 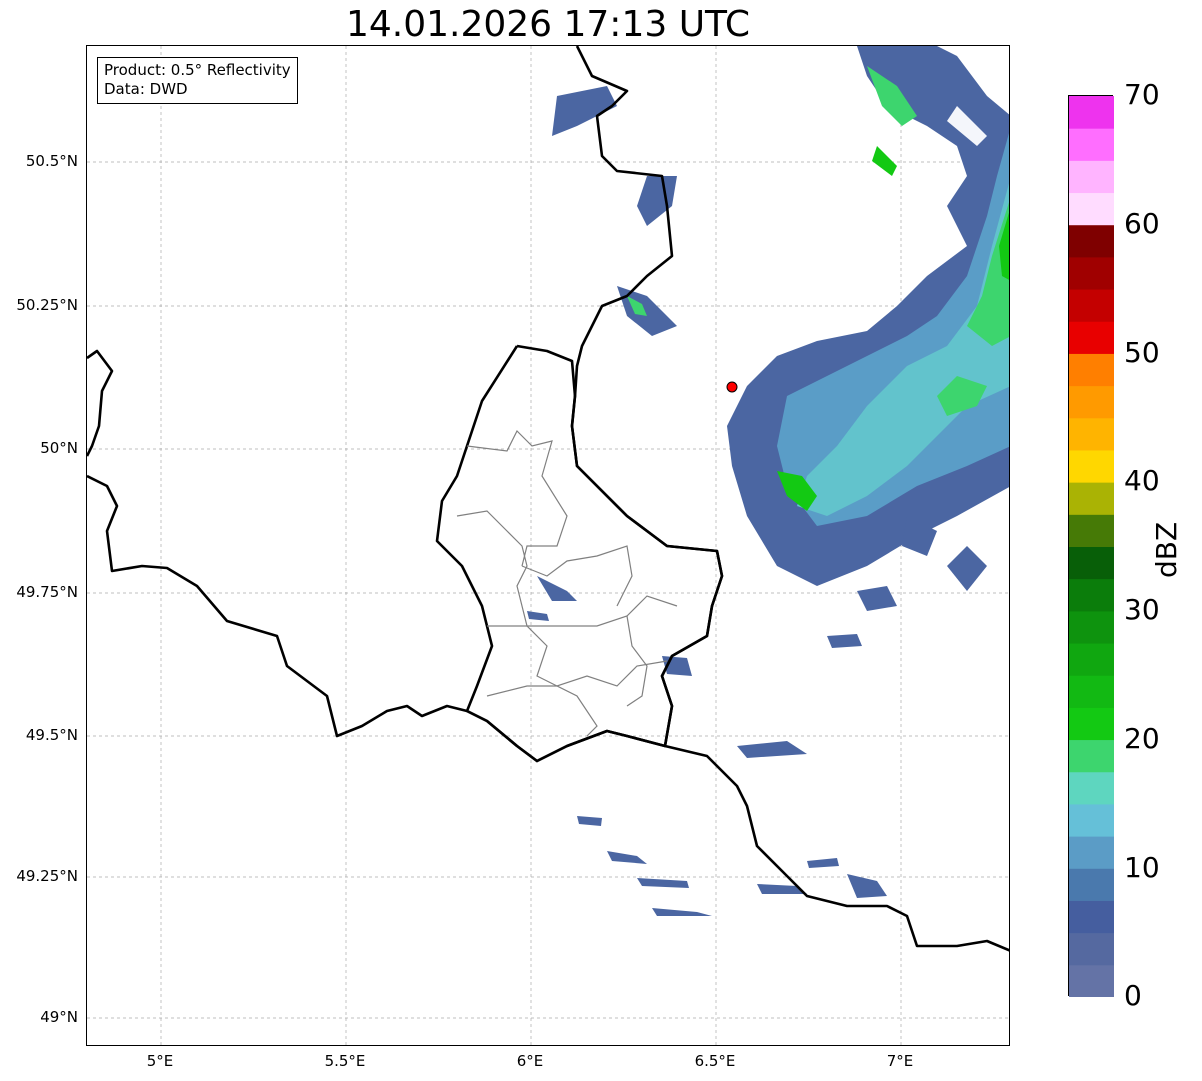 What do you see at coordinates (715, 1061) in the screenshot?
I see `lon-tick-label: 6.5°E` at bounding box center [715, 1061].